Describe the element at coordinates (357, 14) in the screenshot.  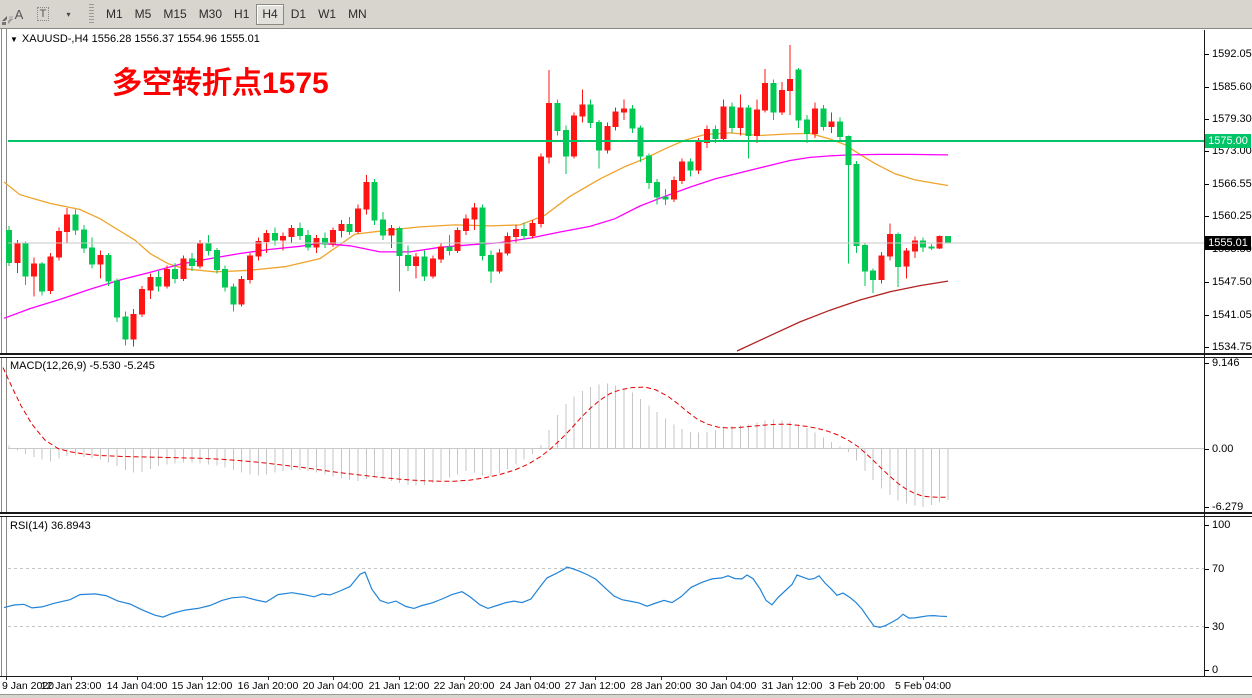
I see `timeframe-button-mn: MN` at that location.